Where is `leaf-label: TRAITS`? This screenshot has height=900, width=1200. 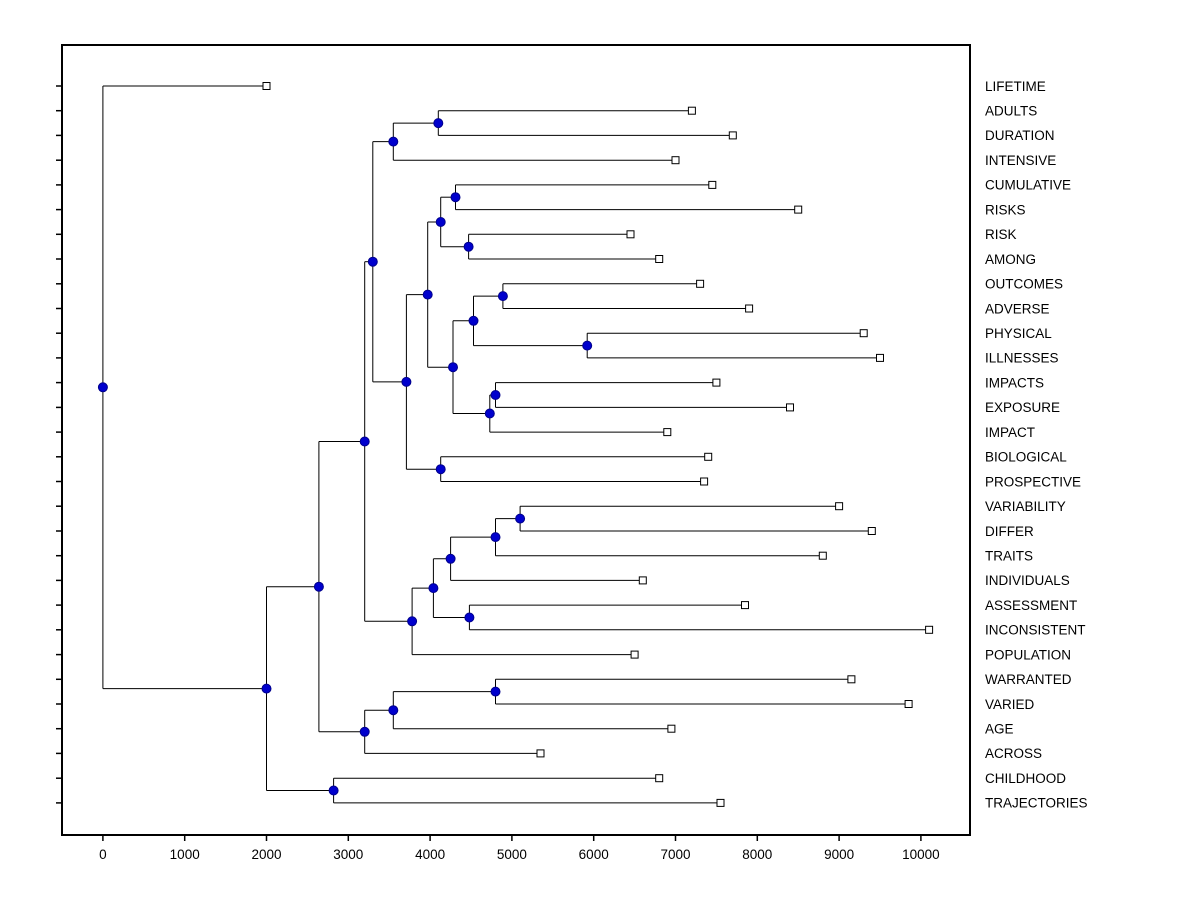
leaf-label: TRAITS is located at coordinates (1009, 556).